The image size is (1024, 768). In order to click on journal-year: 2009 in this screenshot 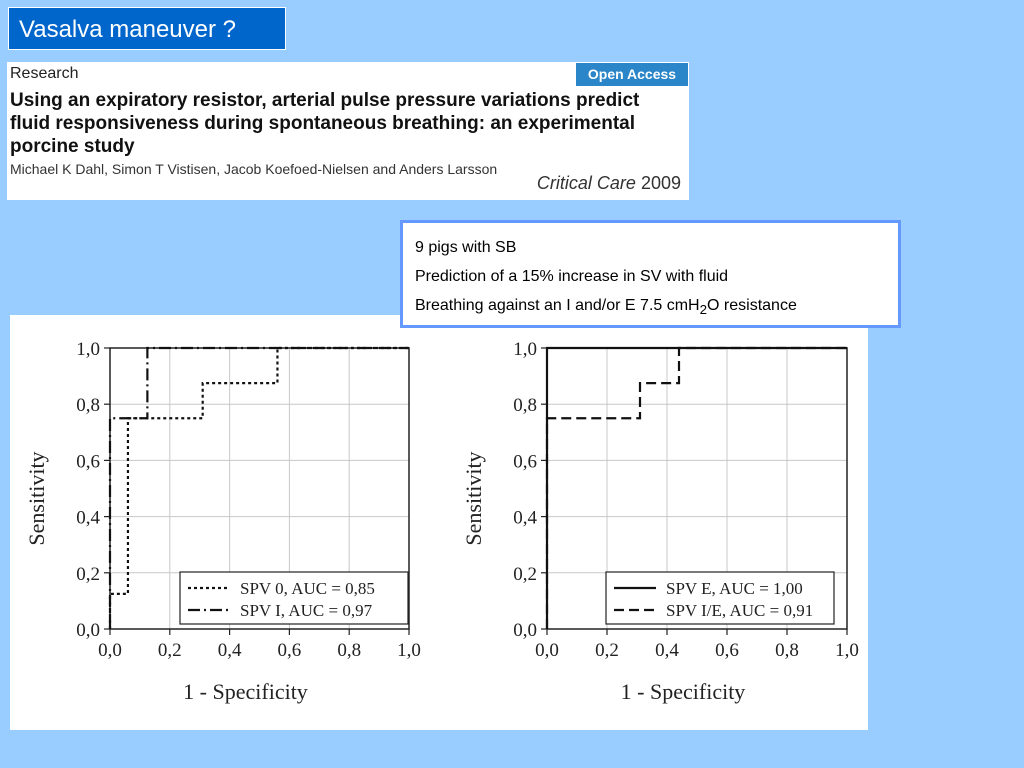, I will do `click(660, 183)`.